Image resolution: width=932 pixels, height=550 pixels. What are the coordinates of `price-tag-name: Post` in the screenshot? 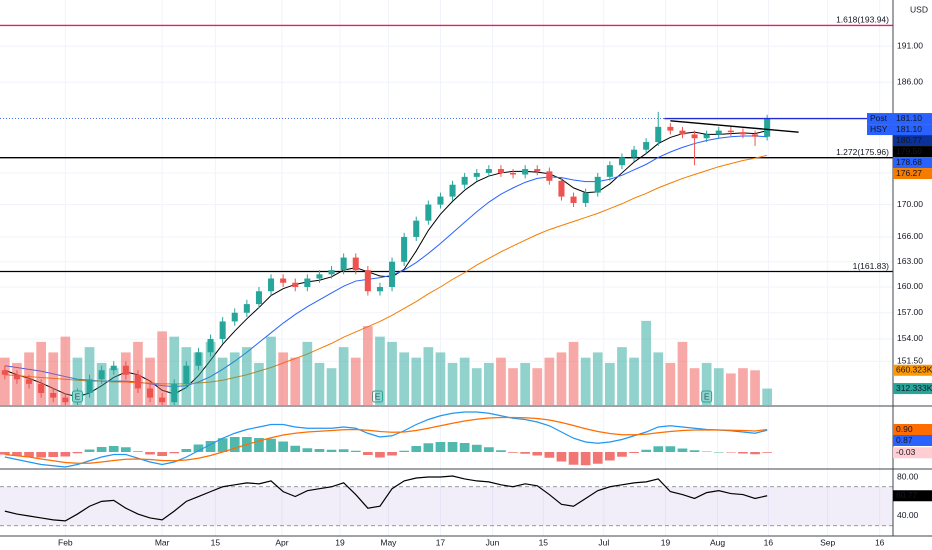 It's located at (879, 118).